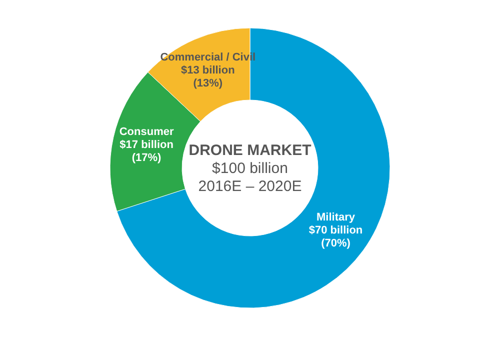 The height and width of the screenshot is (357, 500). Describe the element at coordinates (336, 217) in the screenshot. I see `slice-label: Military` at that location.